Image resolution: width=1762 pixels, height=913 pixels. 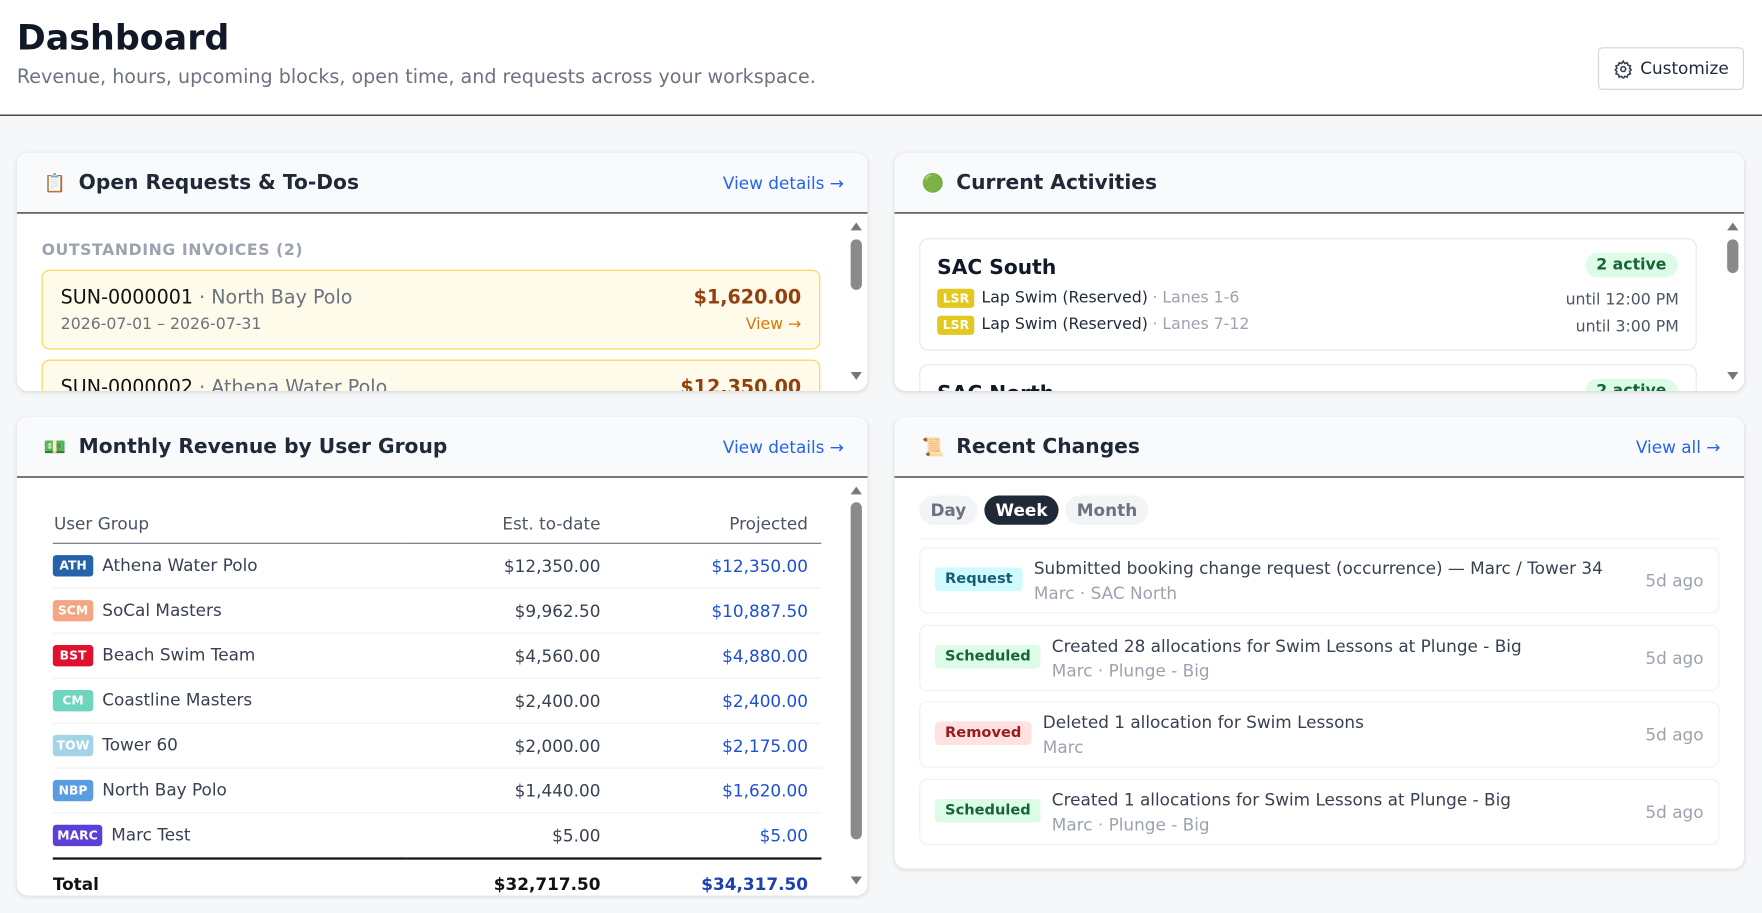 I want to click on panel-link: View all →, so click(x=1678, y=447).